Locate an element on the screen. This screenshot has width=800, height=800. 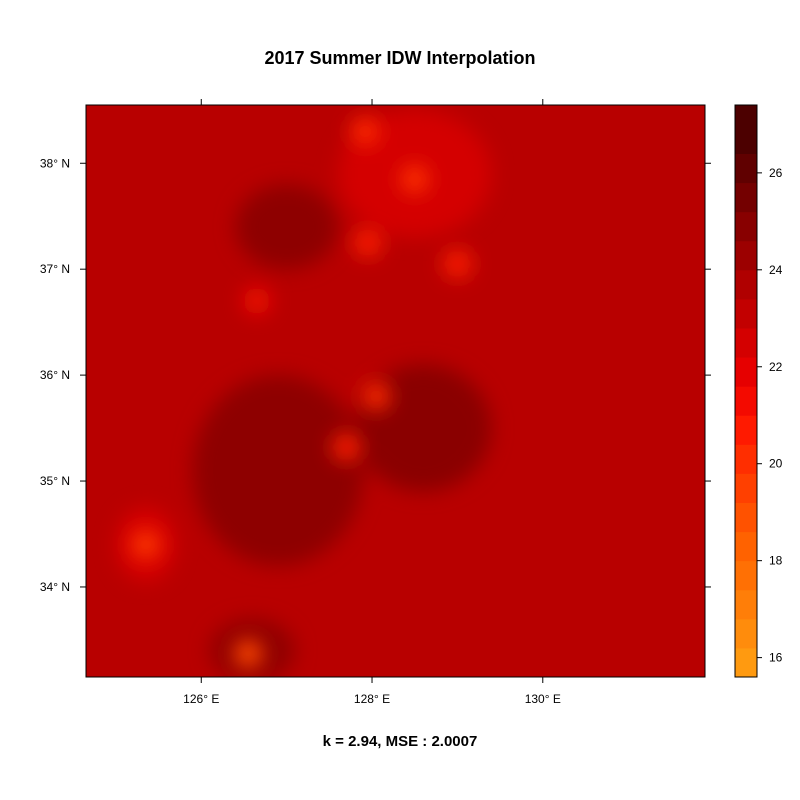
colorbar-tick-label: 22 is located at coordinates (776, 367).